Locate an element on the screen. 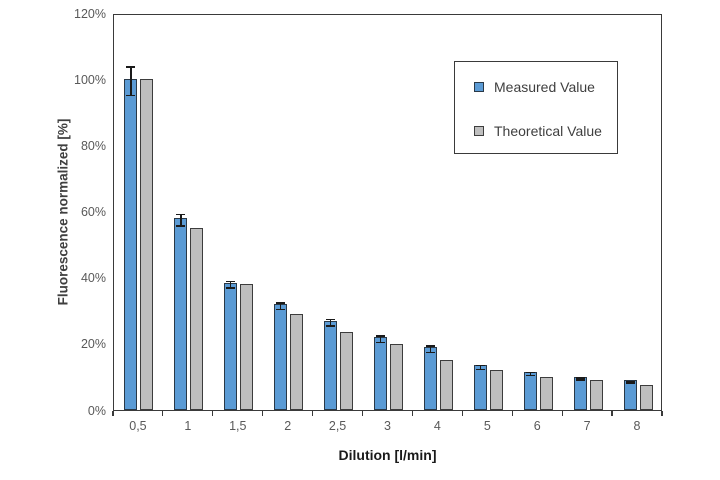 This screenshot has height=480, width=720. x-tick-label: 2 is located at coordinates (288, 426).